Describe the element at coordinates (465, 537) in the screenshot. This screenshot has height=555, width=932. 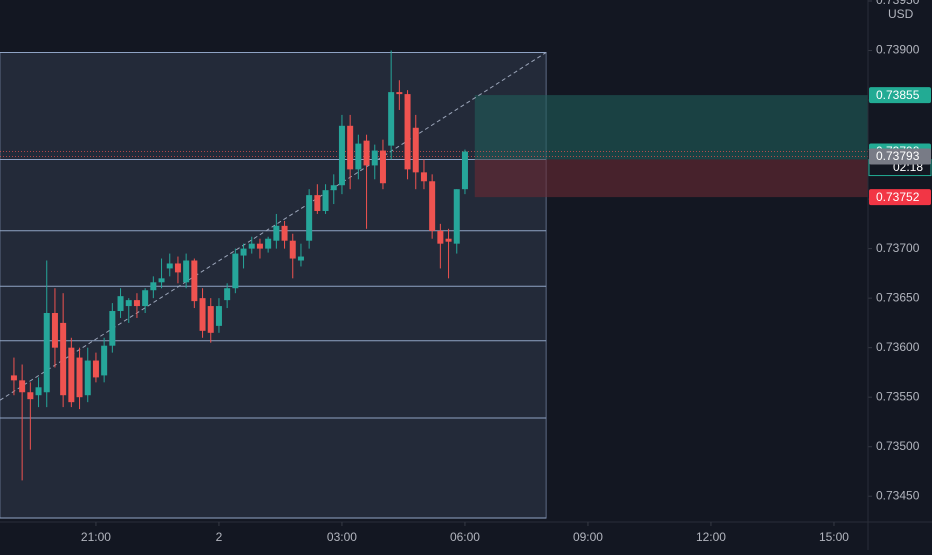
I see `x-tick-label: 06:00` at that location.